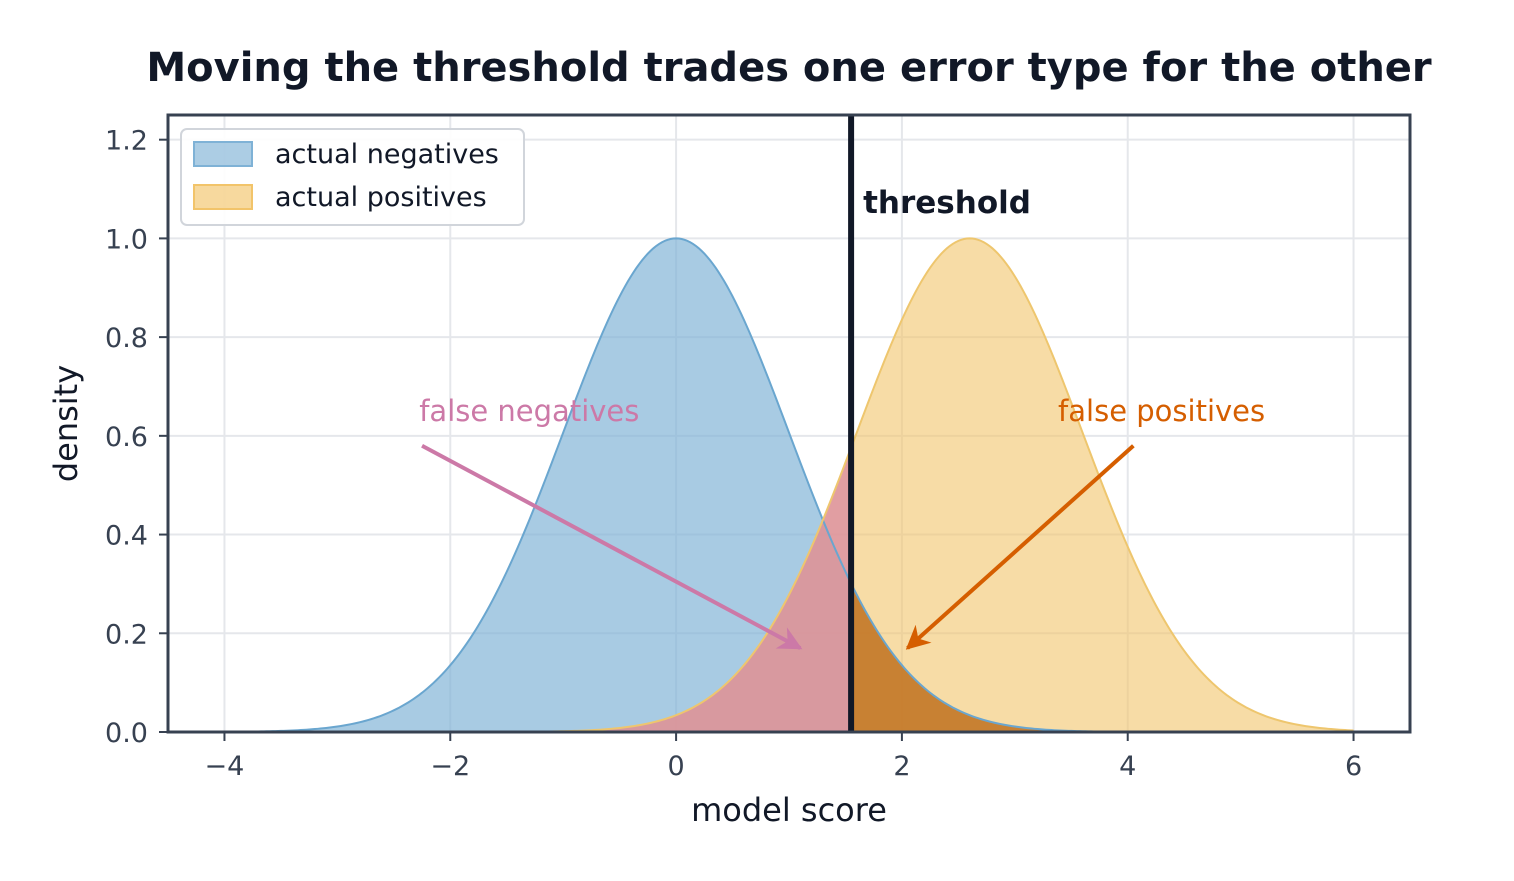 This screenshot has width=1514, height=881. What do you see at coordinates (126, 536) in the screenshot?
I see `y-tick-label: 0.4` at bounding box center [126, 536].